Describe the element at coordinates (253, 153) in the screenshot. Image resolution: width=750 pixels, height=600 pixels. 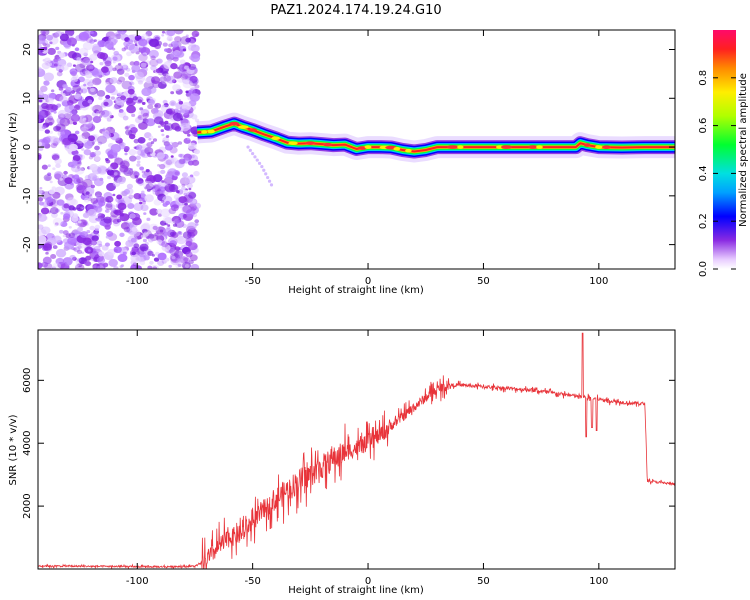
I see `side-streak-dot` at that location.